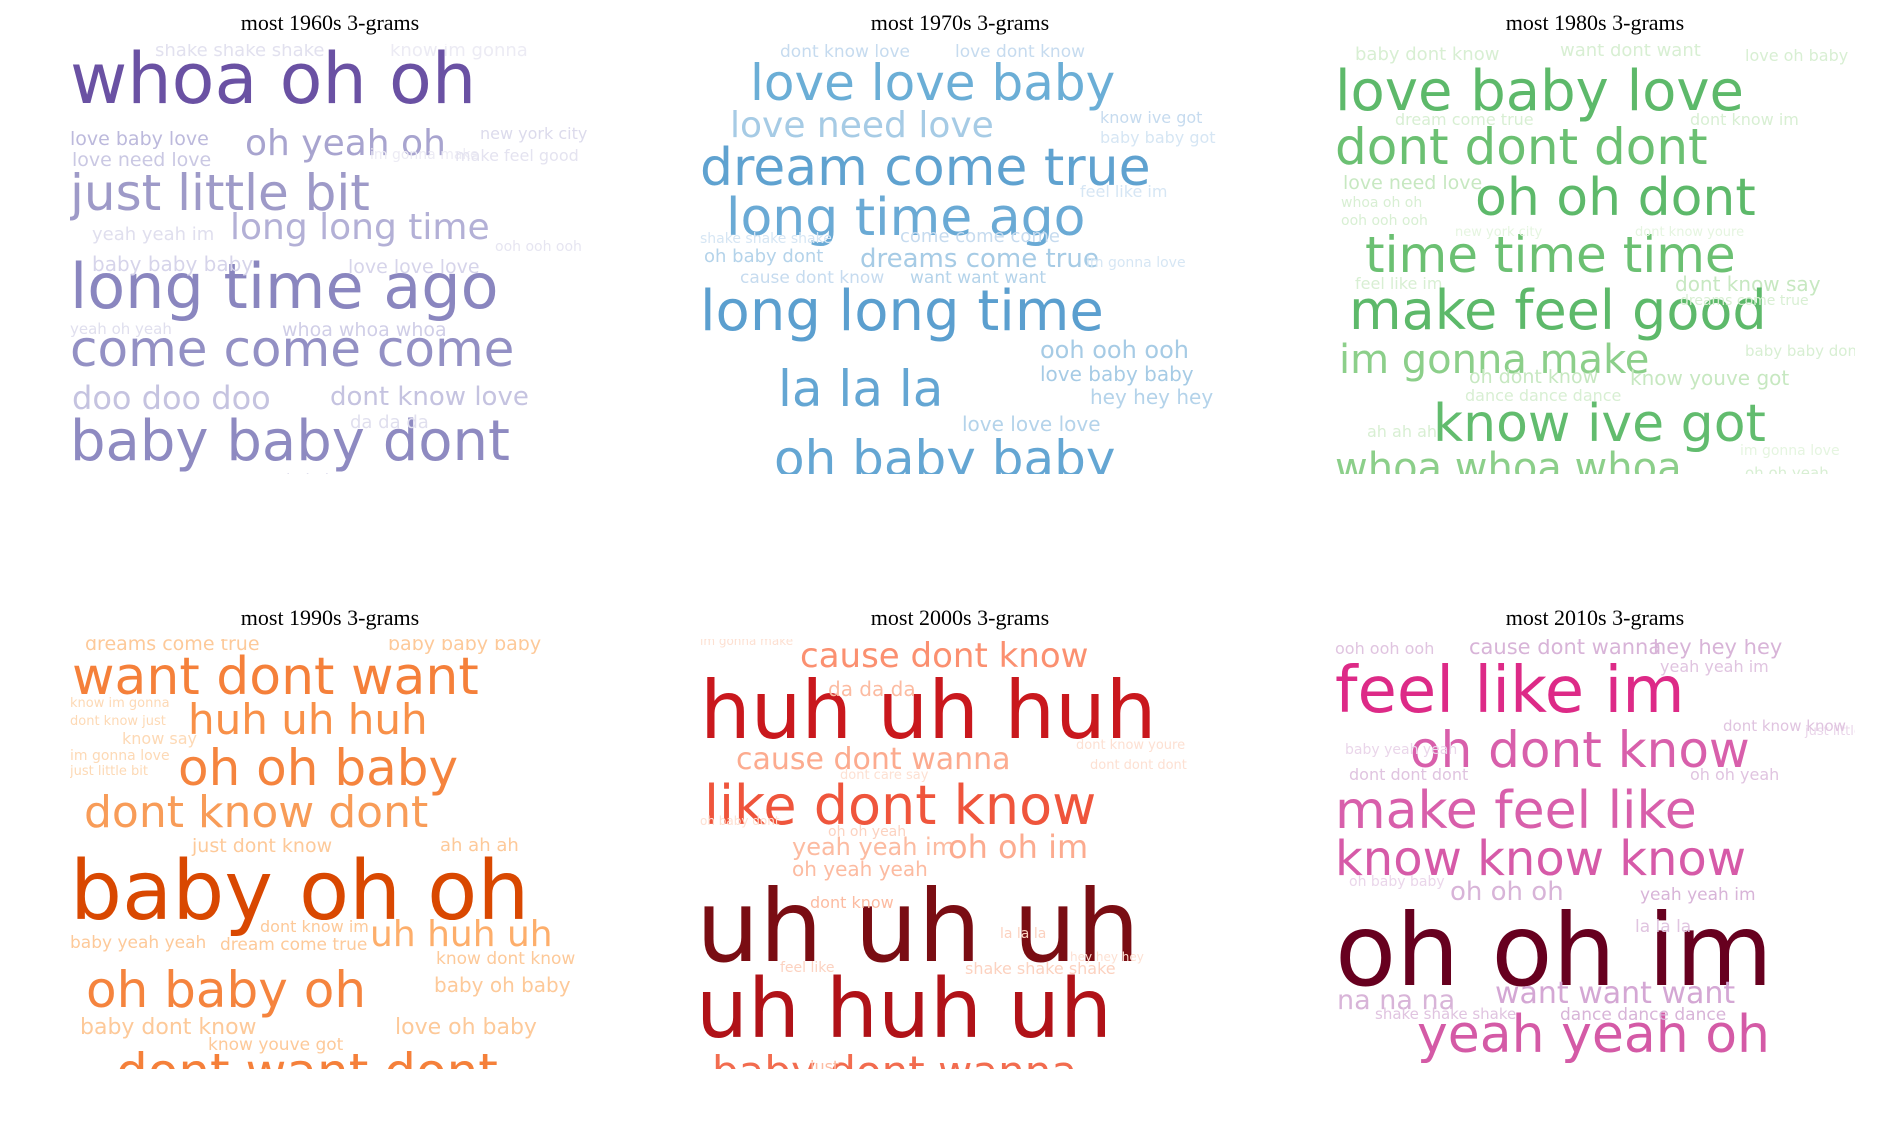 This screenshot has width=1888, height=1132. Describe the element at coordinates (894, 1060) in the screenshot. I see `ngram: baby dont wanna` at that location.